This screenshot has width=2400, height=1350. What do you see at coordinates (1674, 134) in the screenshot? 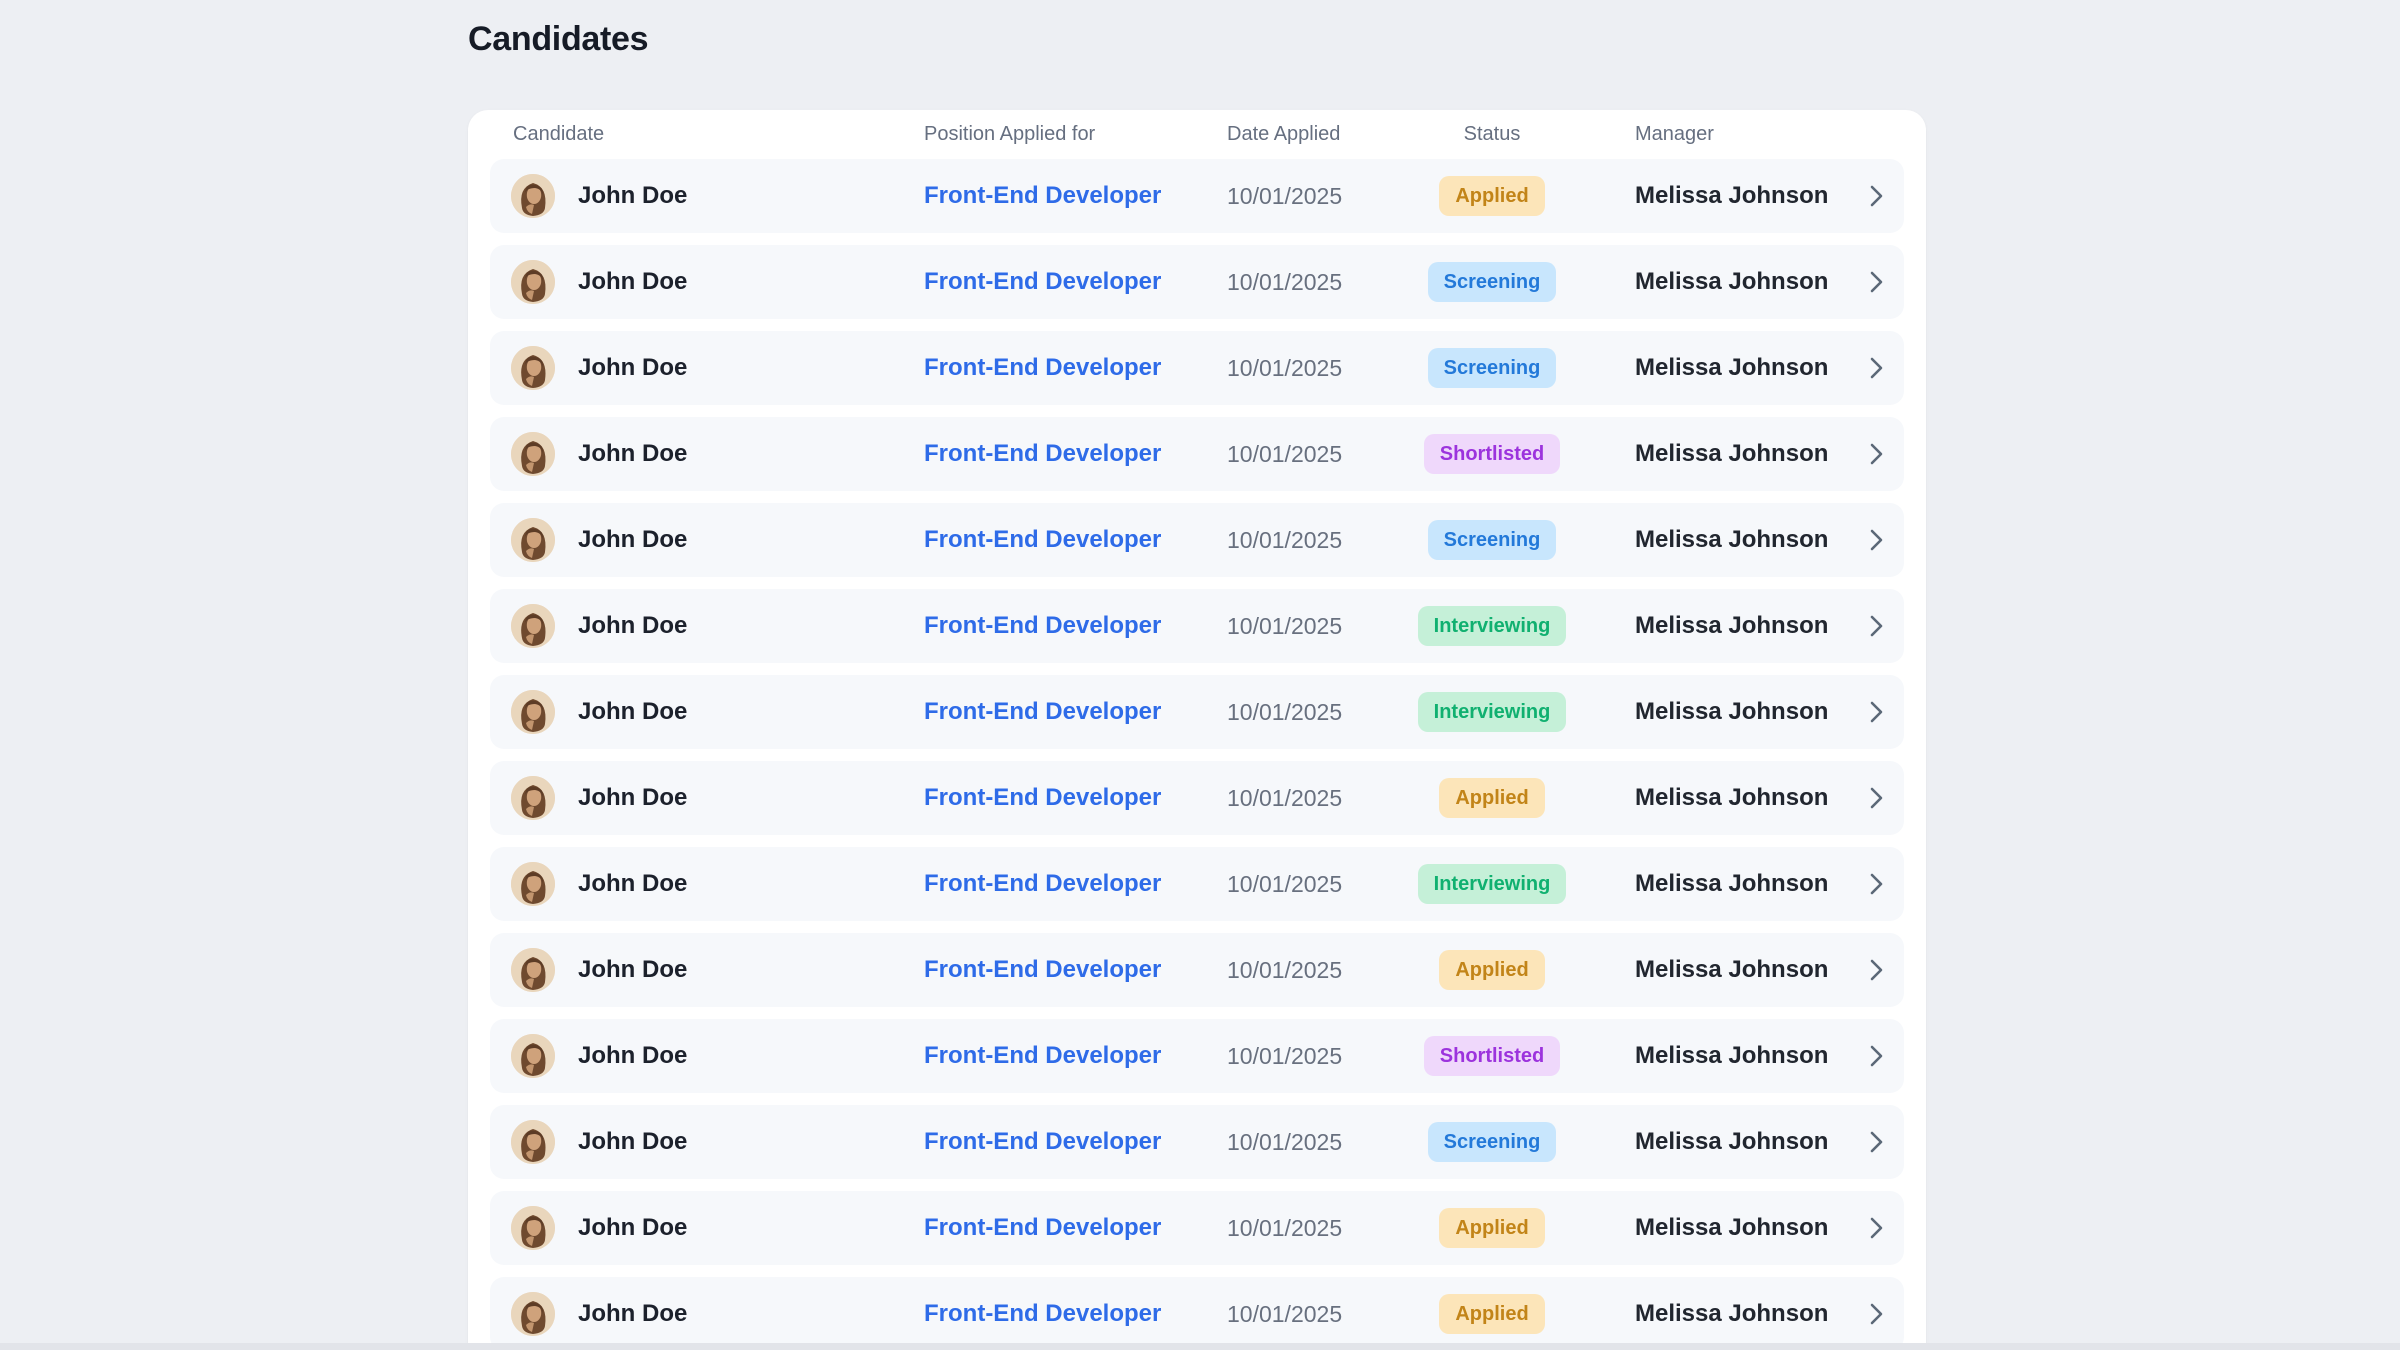
I see `column-header-manager: Manager` at bounding box center [1674, 134].